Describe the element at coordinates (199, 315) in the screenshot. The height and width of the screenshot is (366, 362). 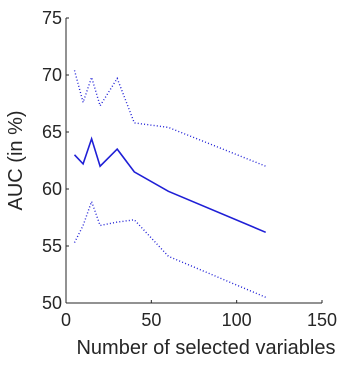
I see `x-axis: 0 50 100 150` at that location.